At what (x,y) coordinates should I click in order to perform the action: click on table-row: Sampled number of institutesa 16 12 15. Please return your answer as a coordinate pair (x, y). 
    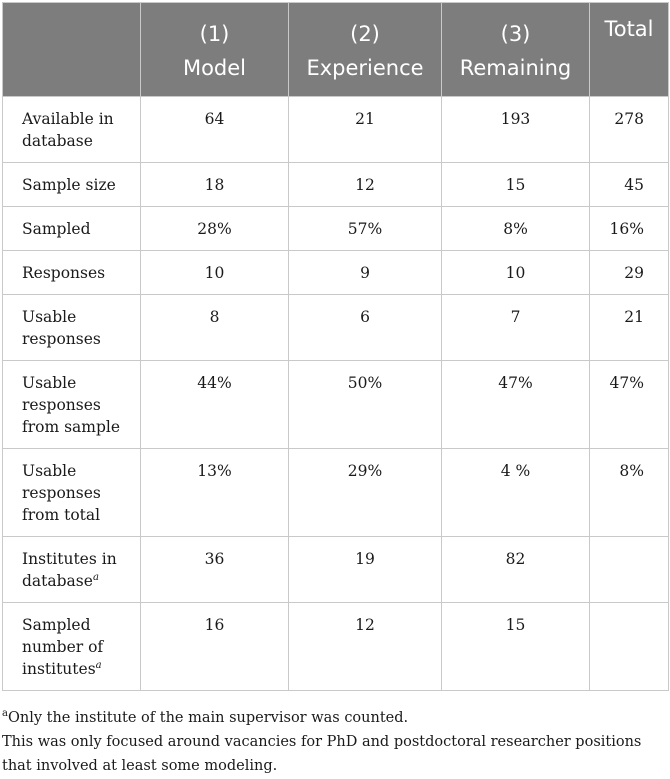
    Looking at the image, I should click on (335, 646).